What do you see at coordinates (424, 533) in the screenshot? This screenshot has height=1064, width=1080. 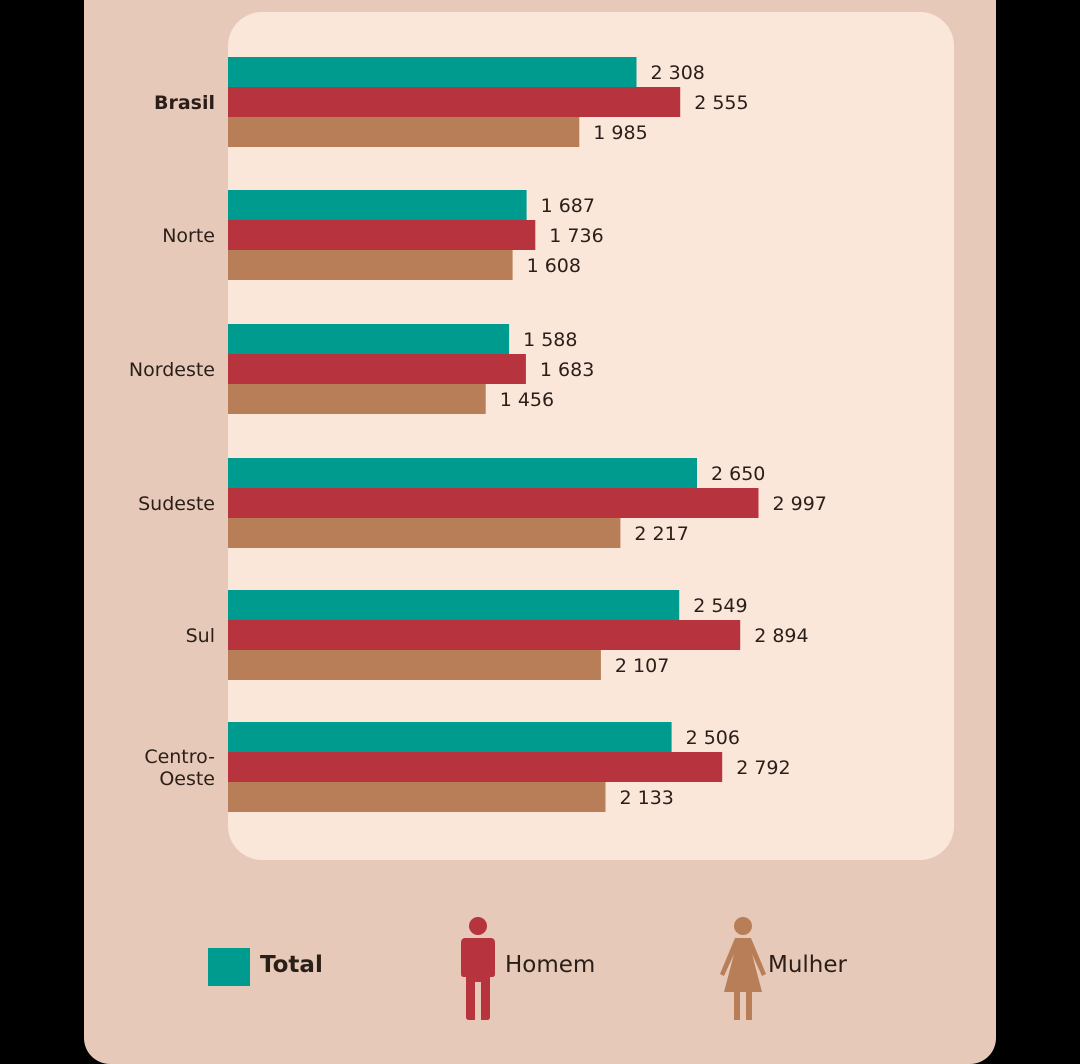 I see `bar-sudeste-mulher` at bounding box center [424, 533].